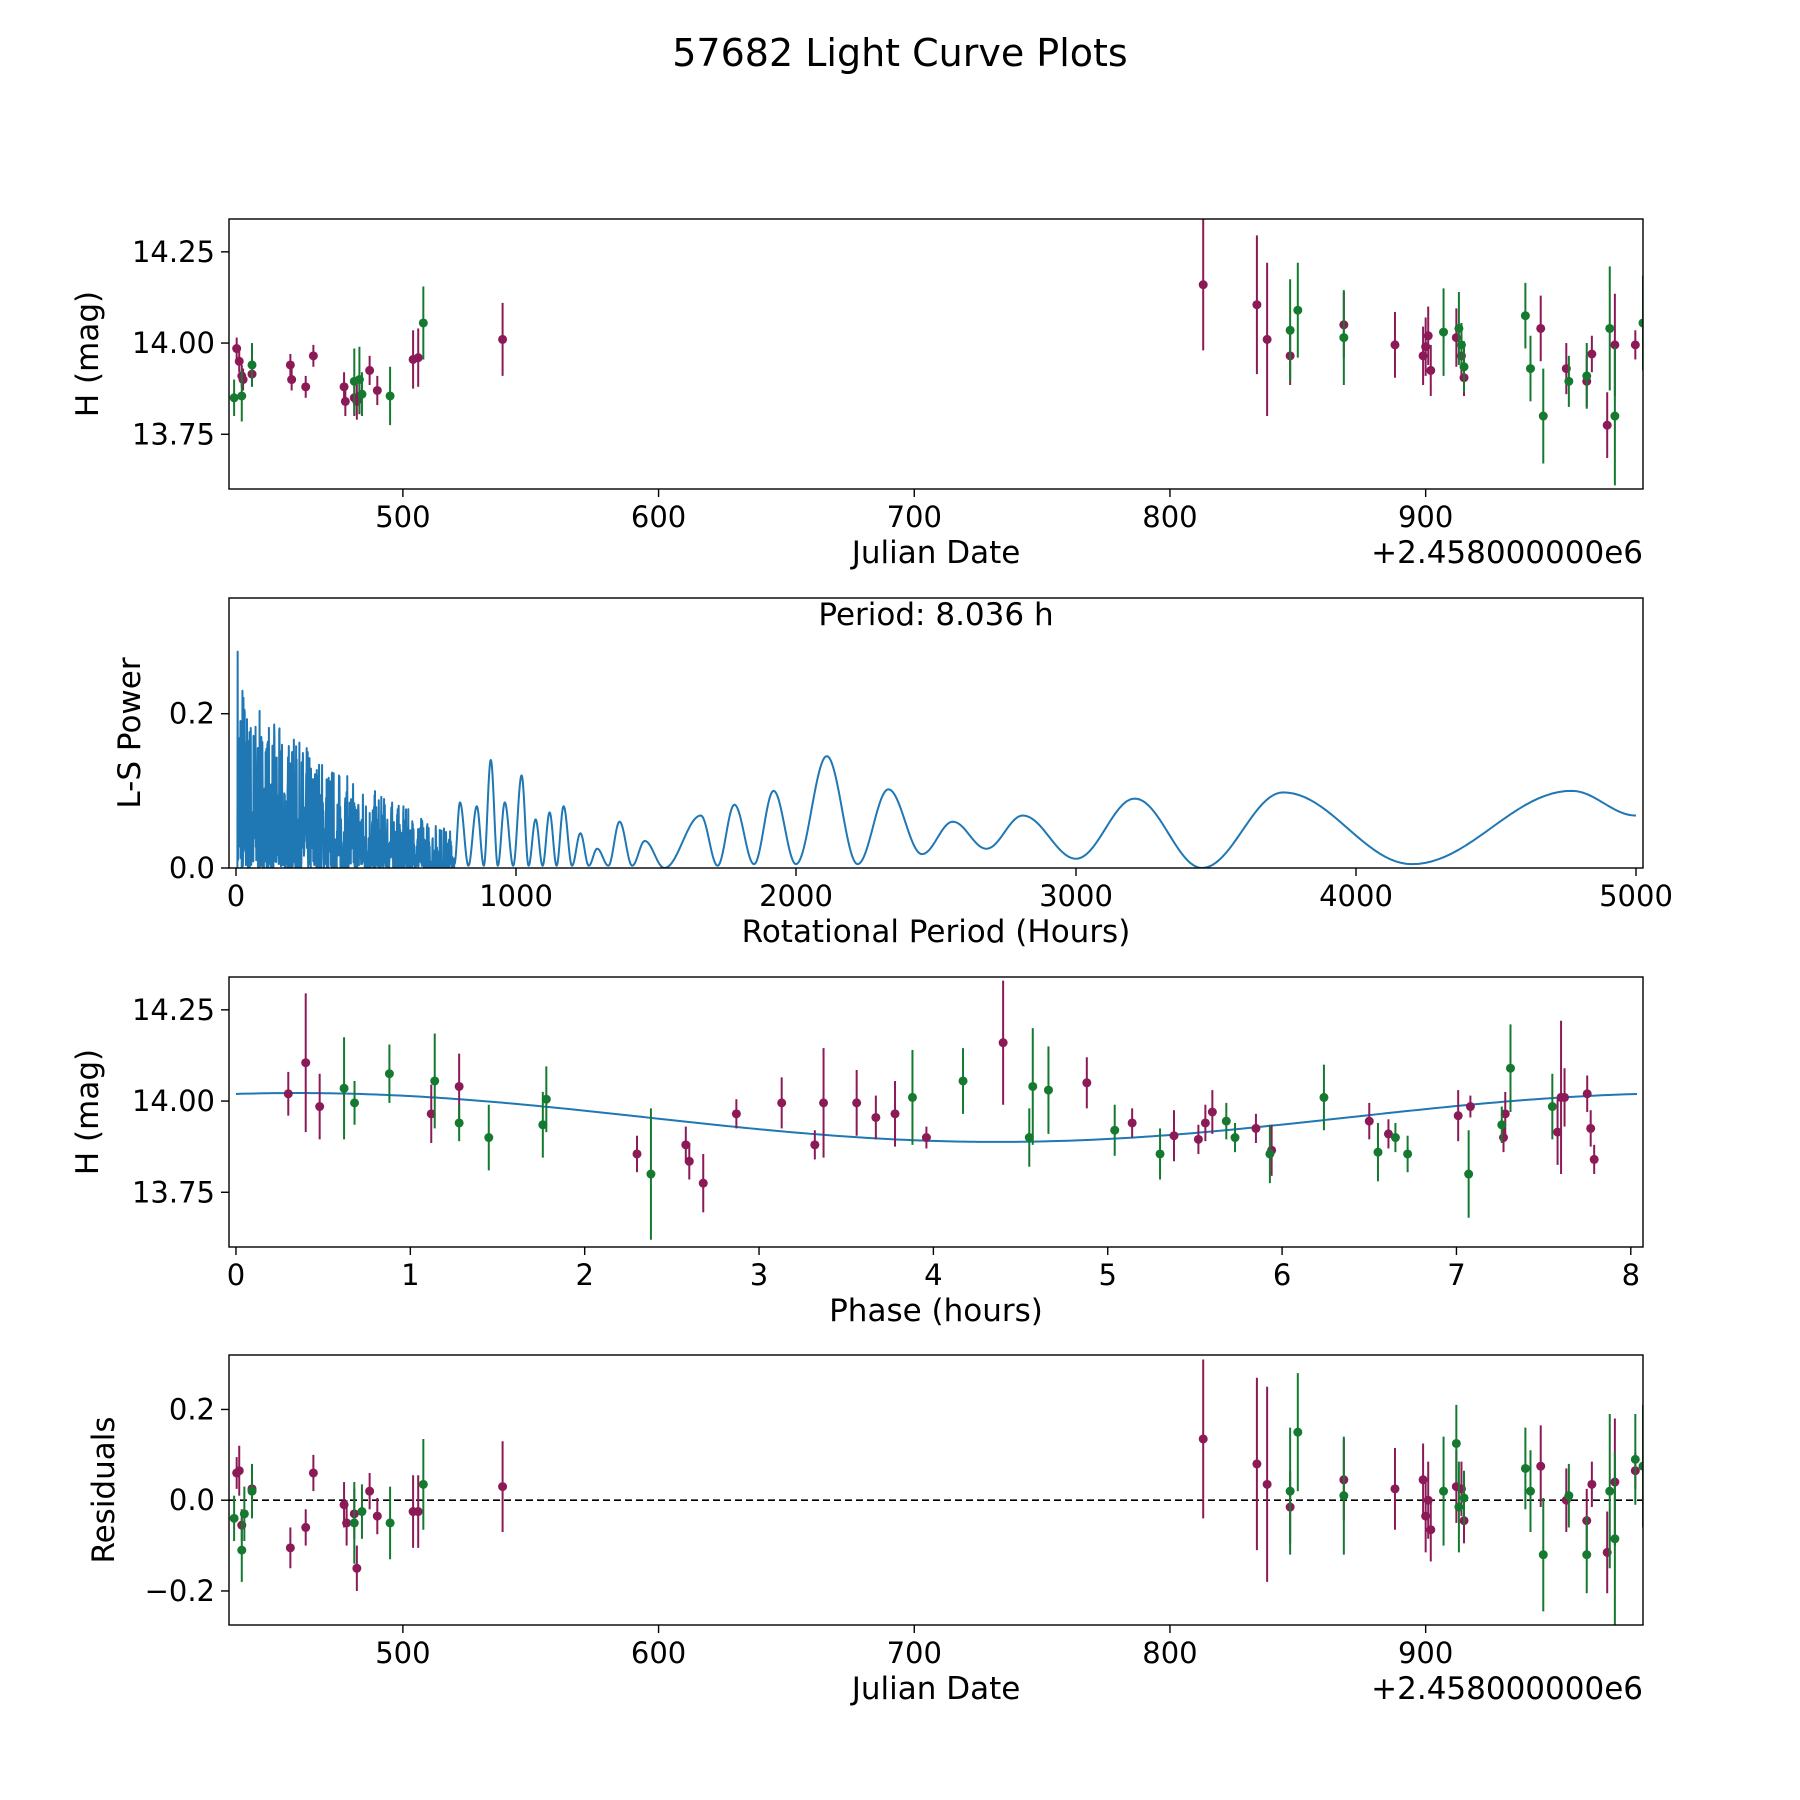  What do you see at coordinates (796, 896) in the screenshot?
I see `periodogram-xtick-label: 2000` at bounding box center [796, 896].